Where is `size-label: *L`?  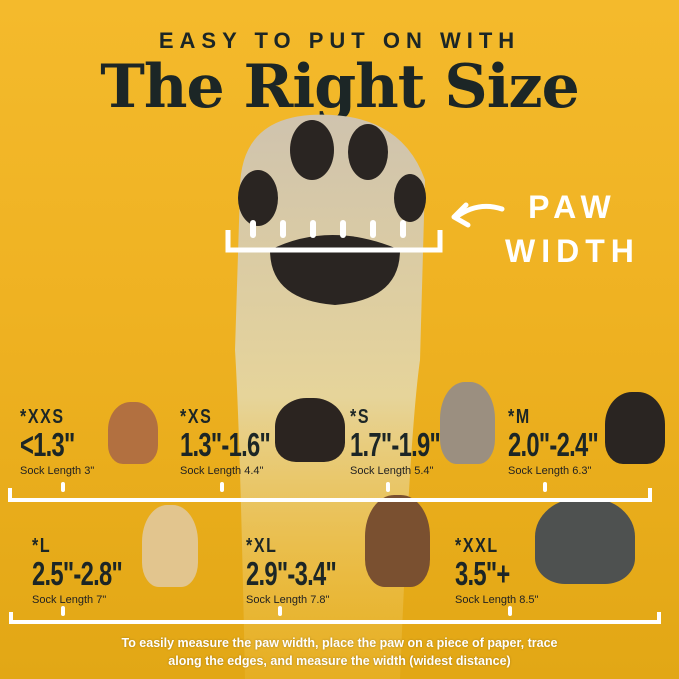 size-label: *L is located at coordinates (42, 546).